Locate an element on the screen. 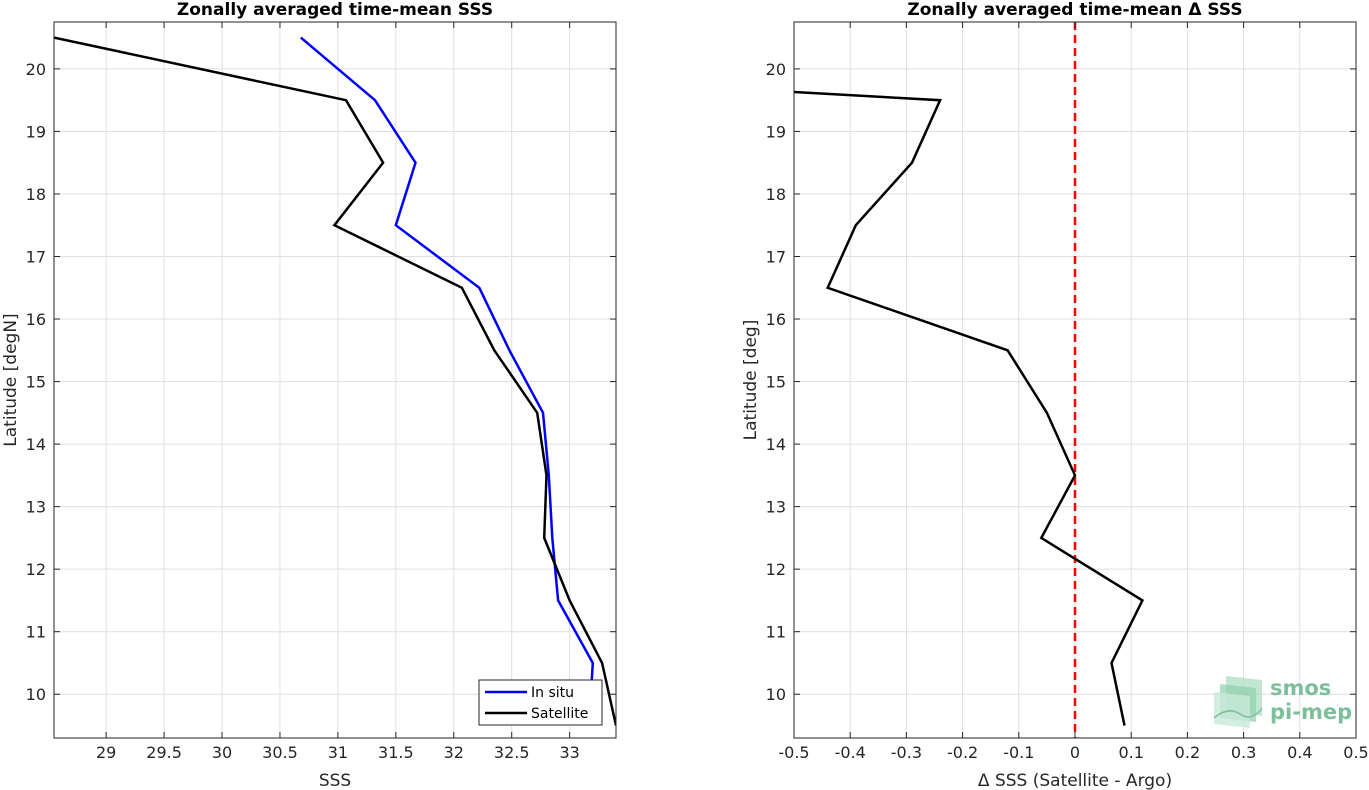 The image size is (1369, 790). x-tick-label: -0.4 is located at coordinates (850, 752).